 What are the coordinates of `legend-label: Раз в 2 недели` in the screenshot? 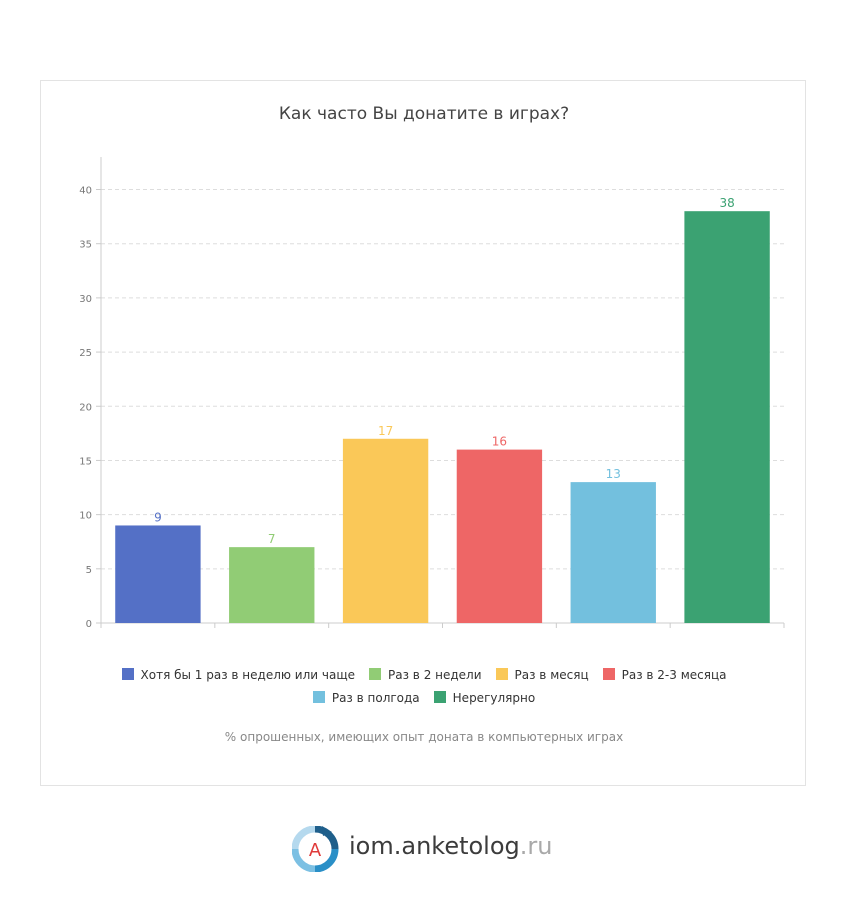 It's located at (435, 675).